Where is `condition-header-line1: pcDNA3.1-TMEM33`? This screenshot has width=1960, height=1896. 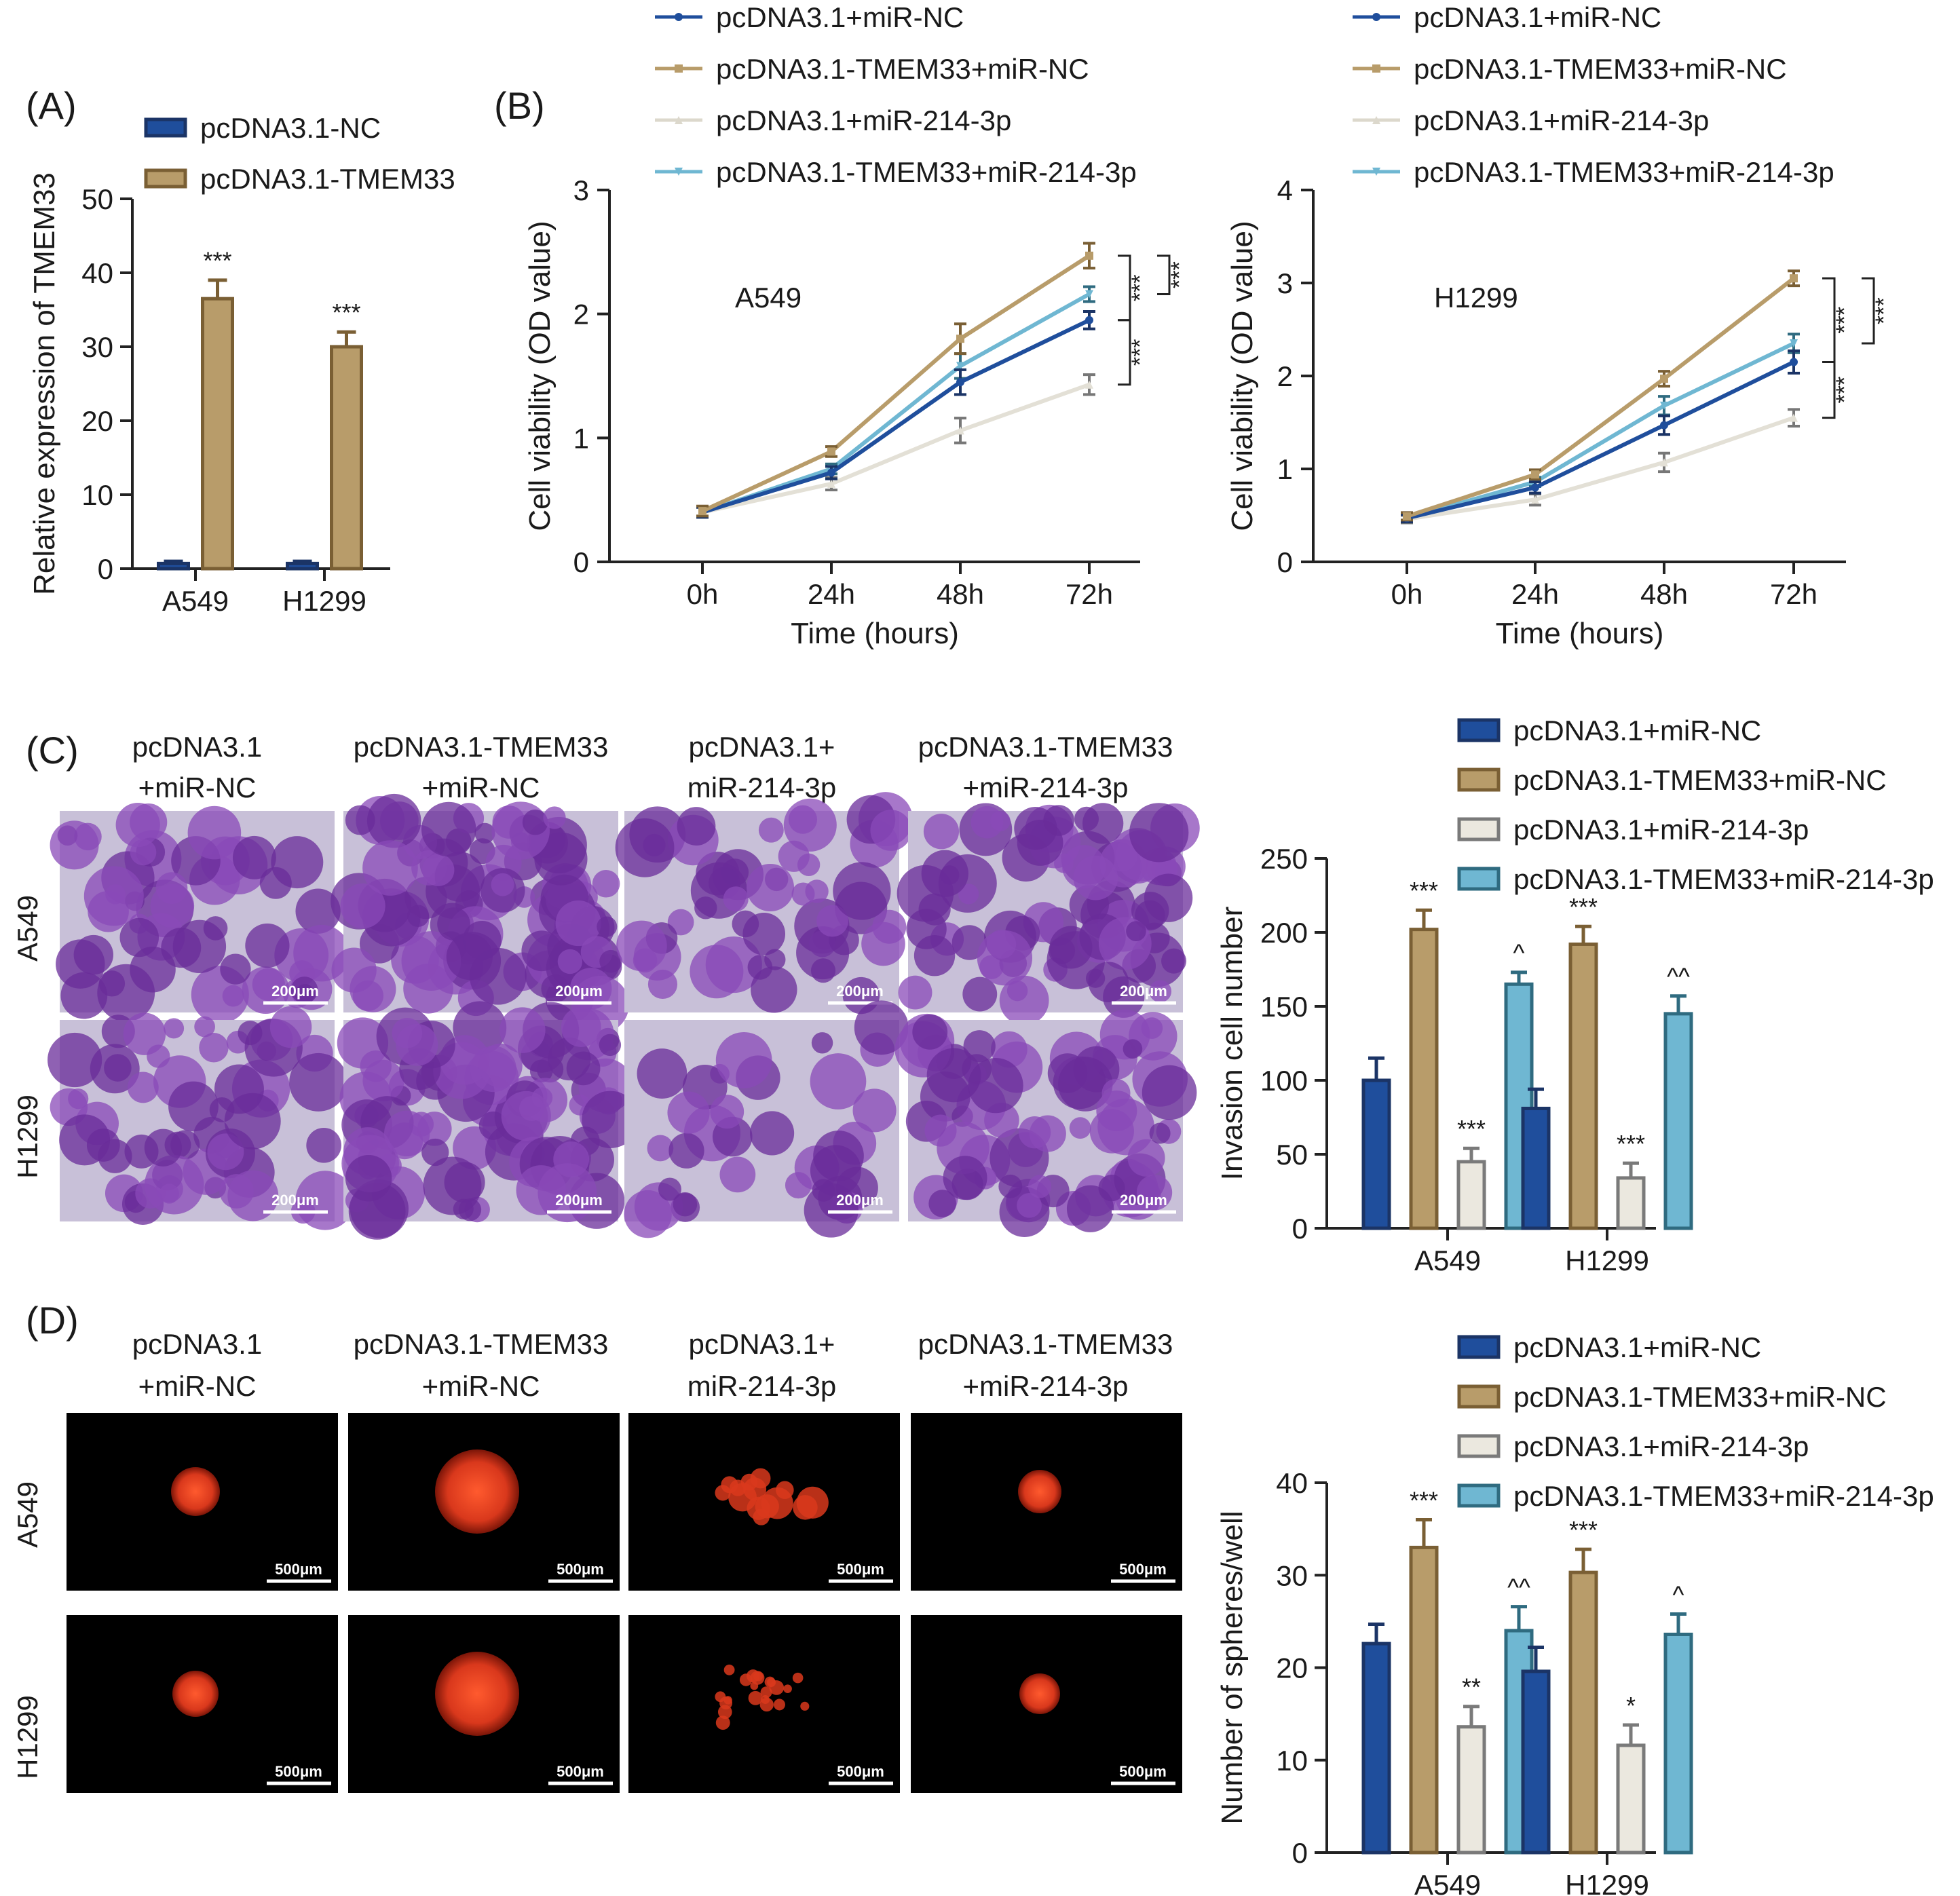 condition-header-line1: pcDNA3.1-TMEM33 is located at coordinates (1045, 1344).